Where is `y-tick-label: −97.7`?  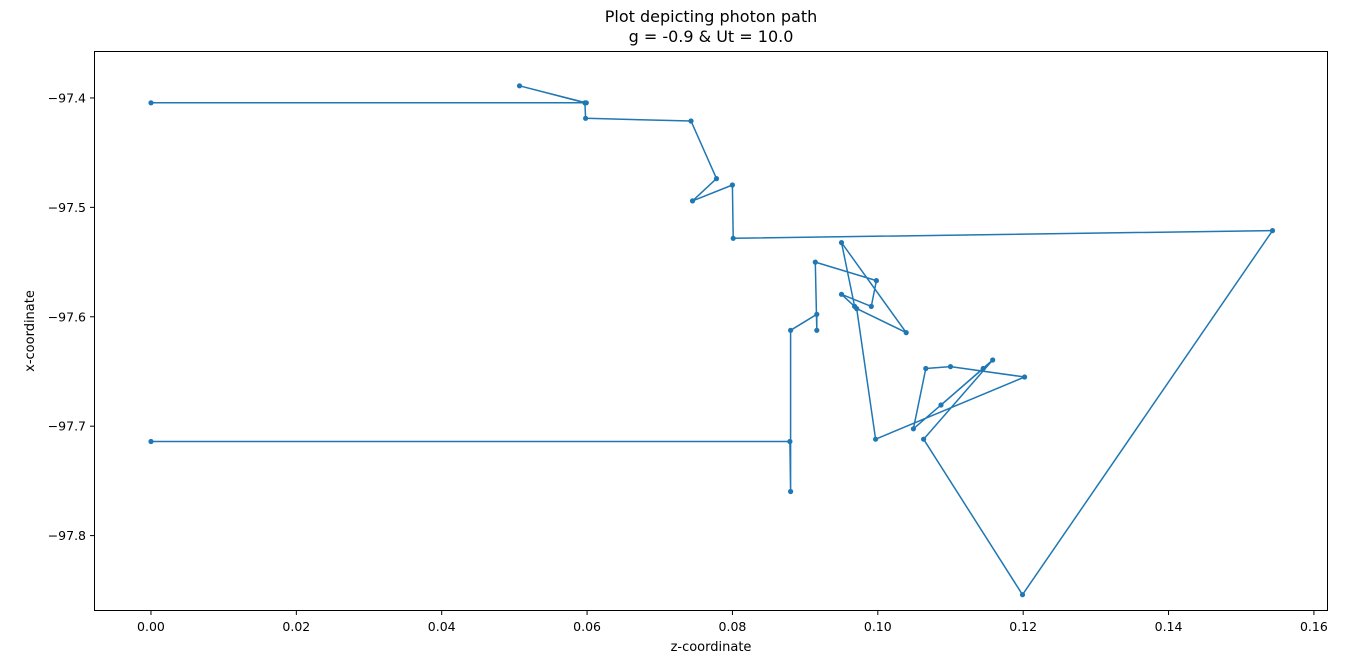 y-tick-label: −97.7 is located at coordinates (67, 426).